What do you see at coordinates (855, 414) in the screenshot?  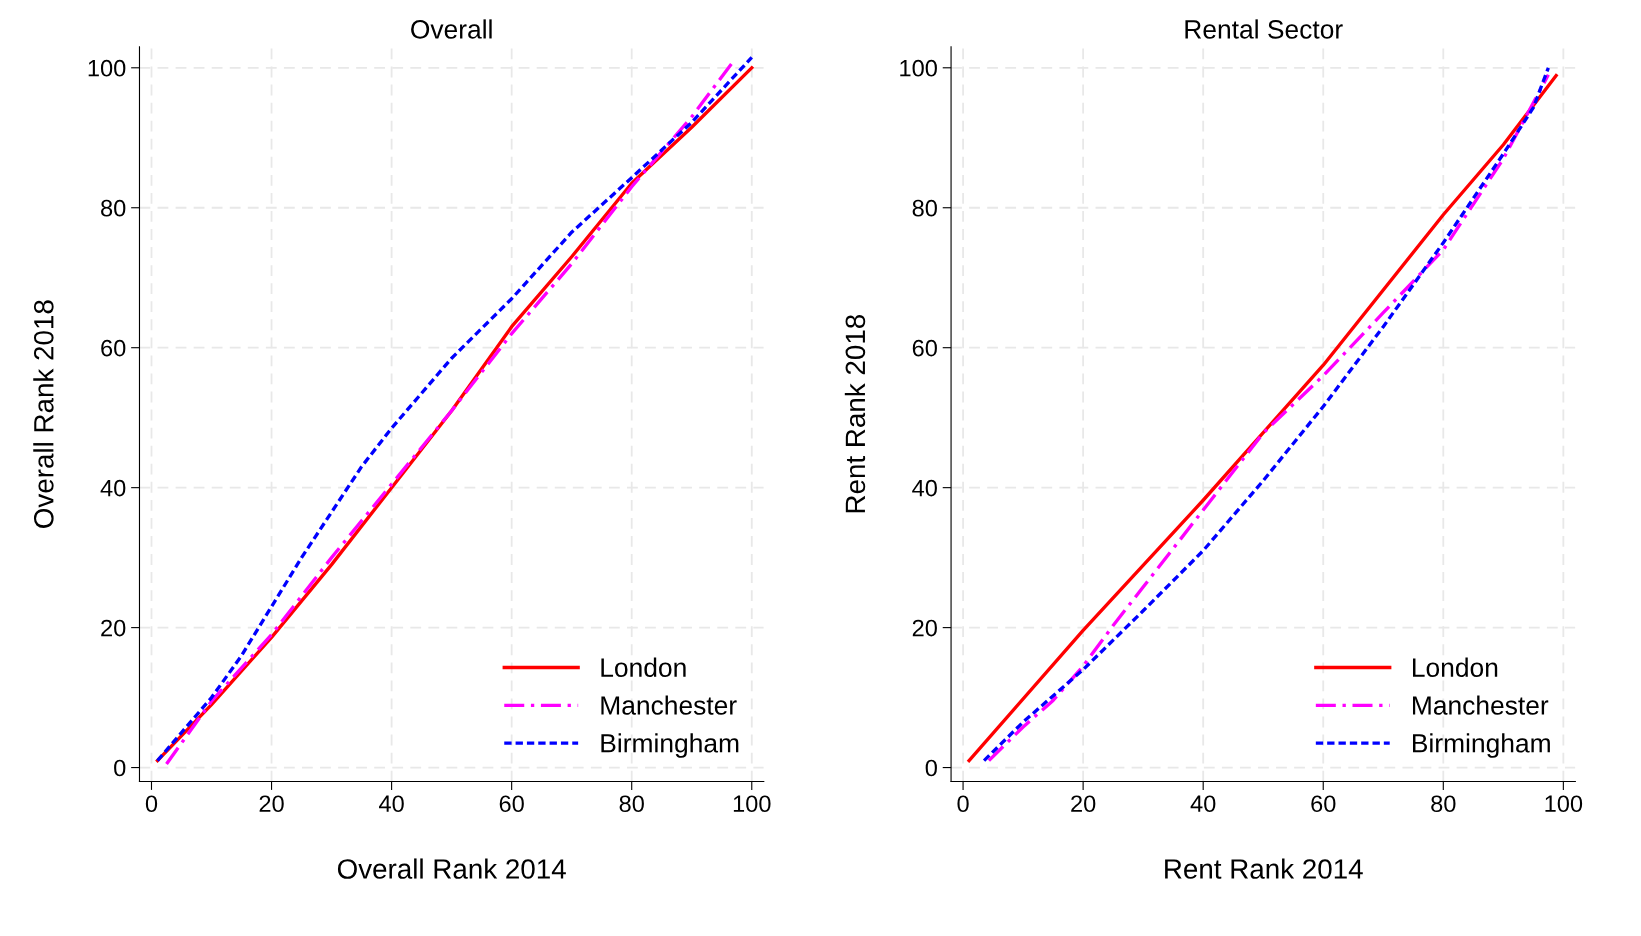 I see `y-axis-title: Rent Rank 2018` at bounding box center [855, 414].